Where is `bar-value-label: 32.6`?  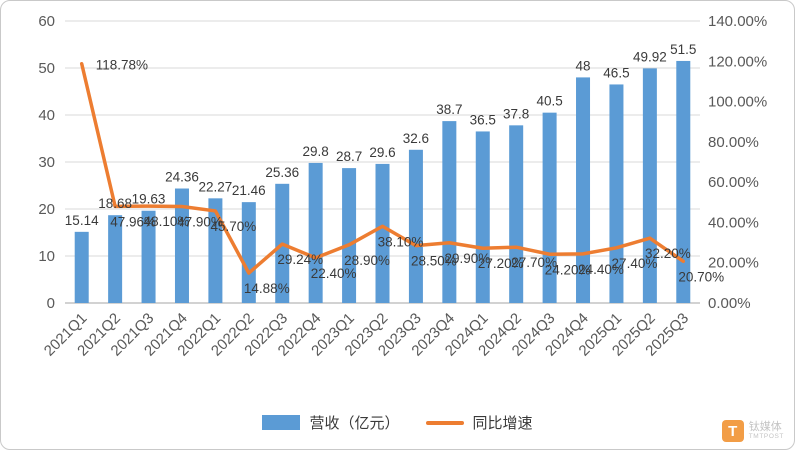
bar-value-label: 32.6 is located at coordinates (416, 138).